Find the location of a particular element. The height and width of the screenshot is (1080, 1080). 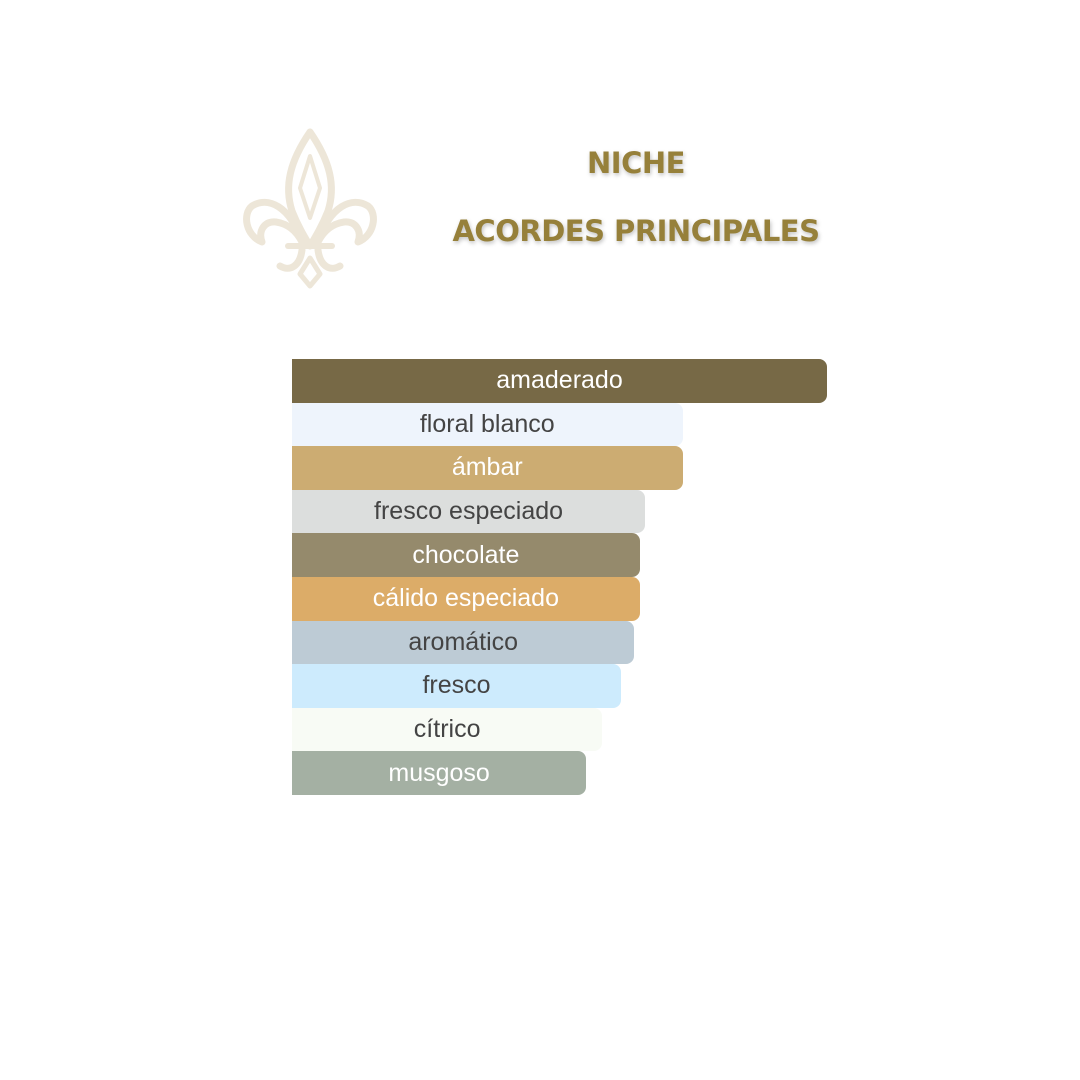

accord-bar: amaderado is located at coordinates (559, 381).